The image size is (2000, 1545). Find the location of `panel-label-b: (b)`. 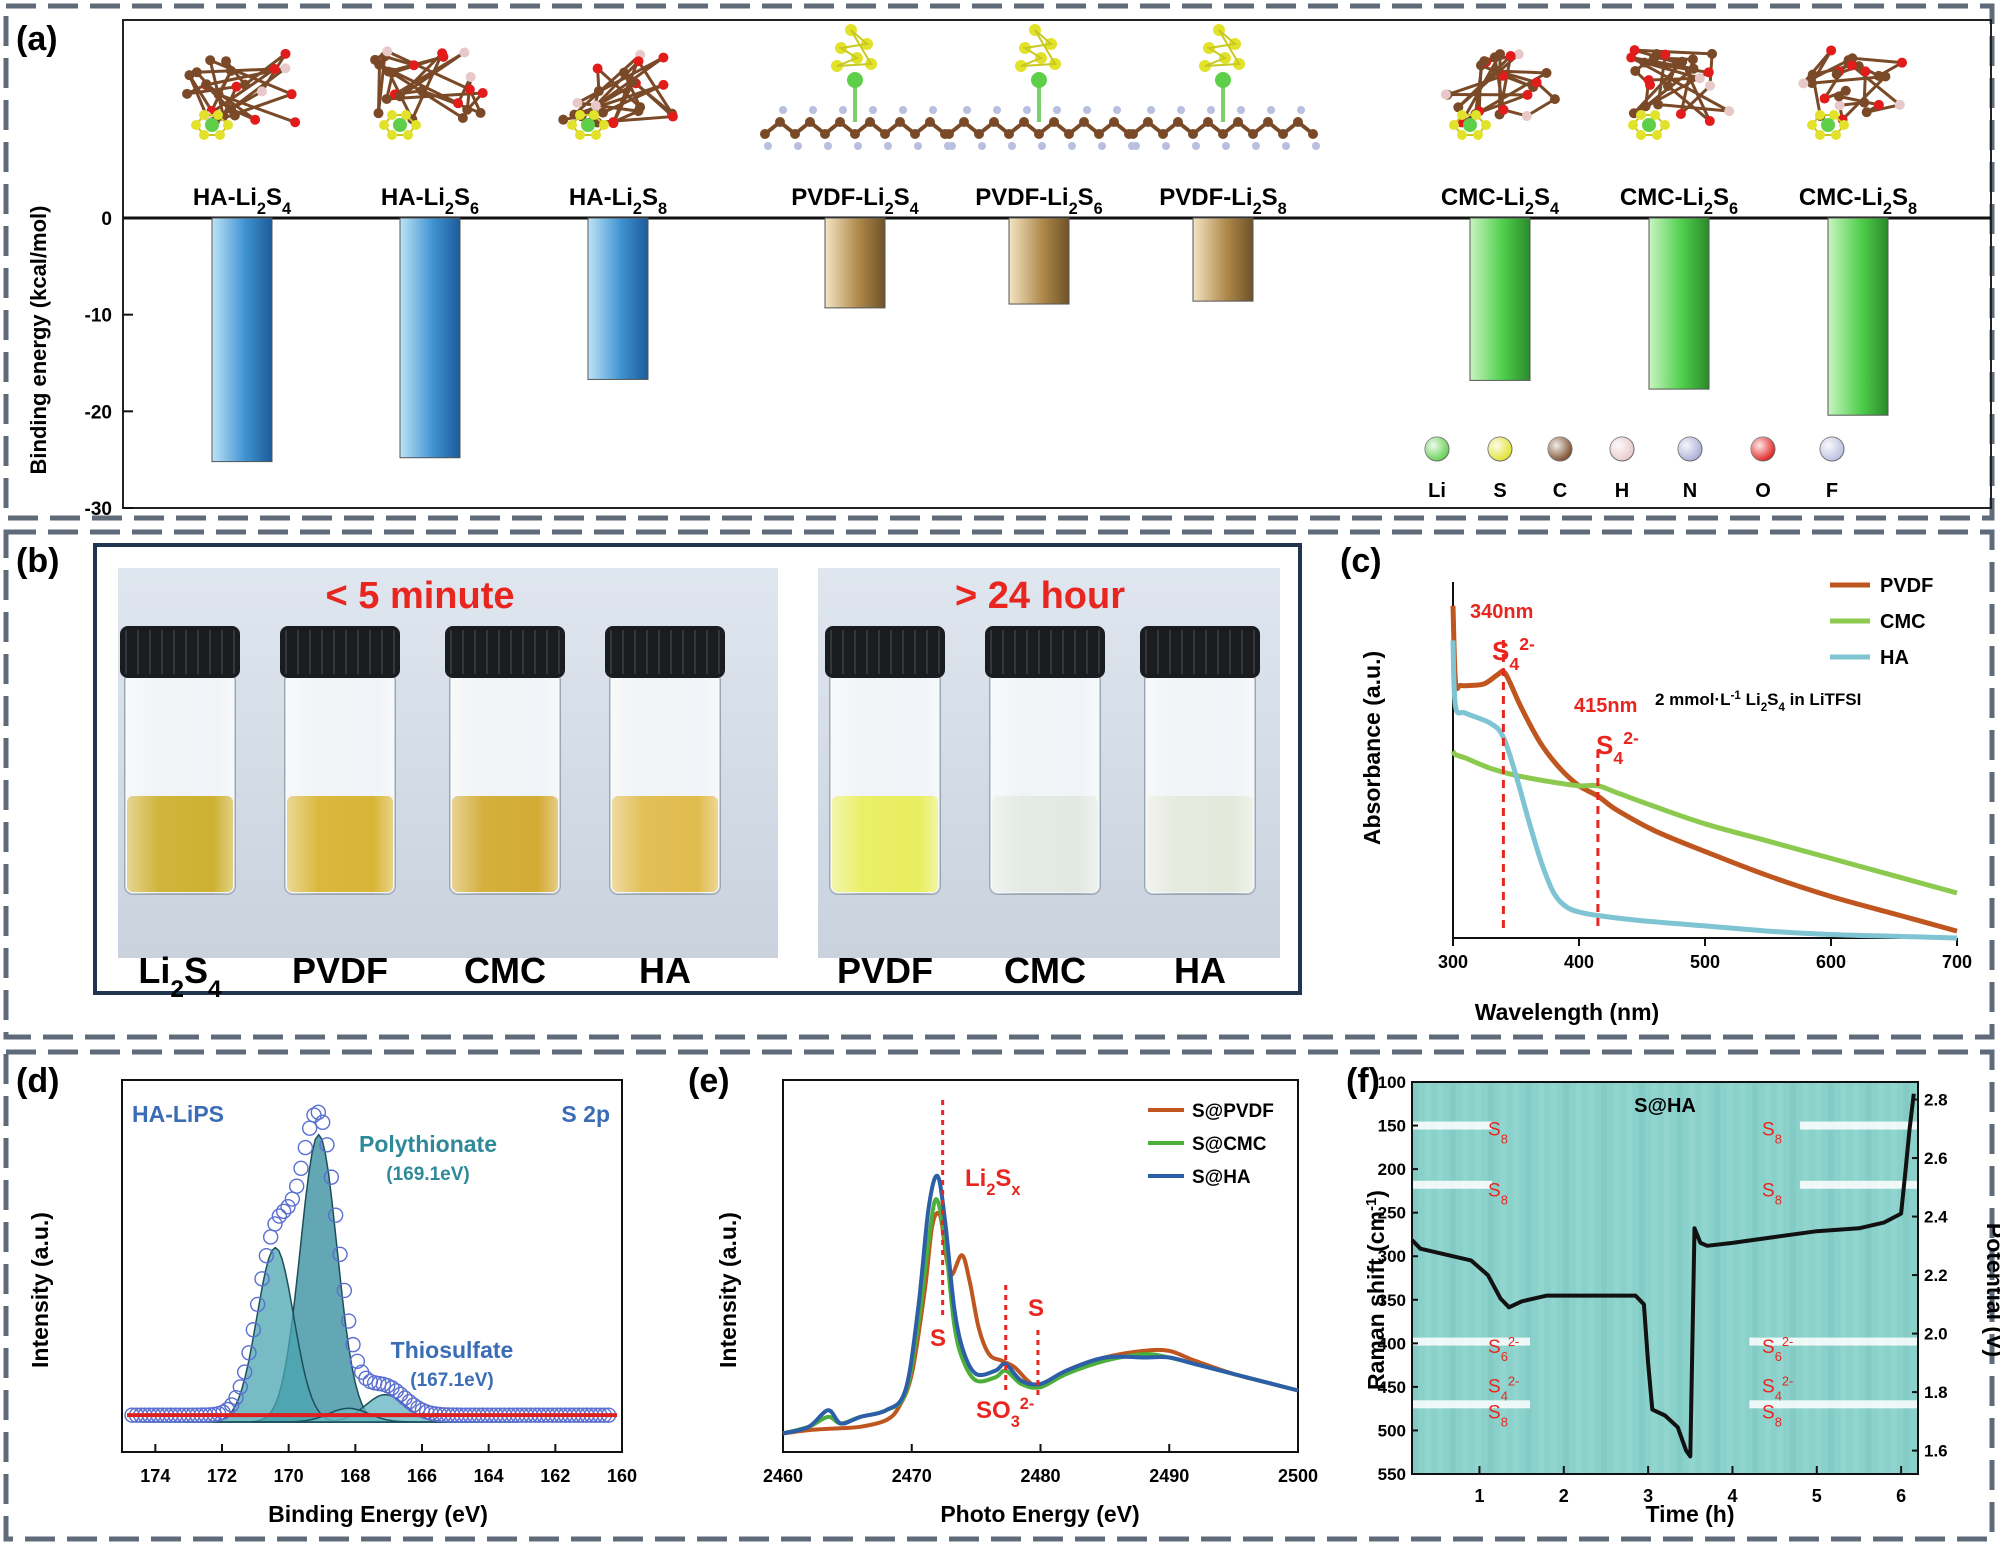

panel-label-b: (b) is located at coordinates (37, 561).